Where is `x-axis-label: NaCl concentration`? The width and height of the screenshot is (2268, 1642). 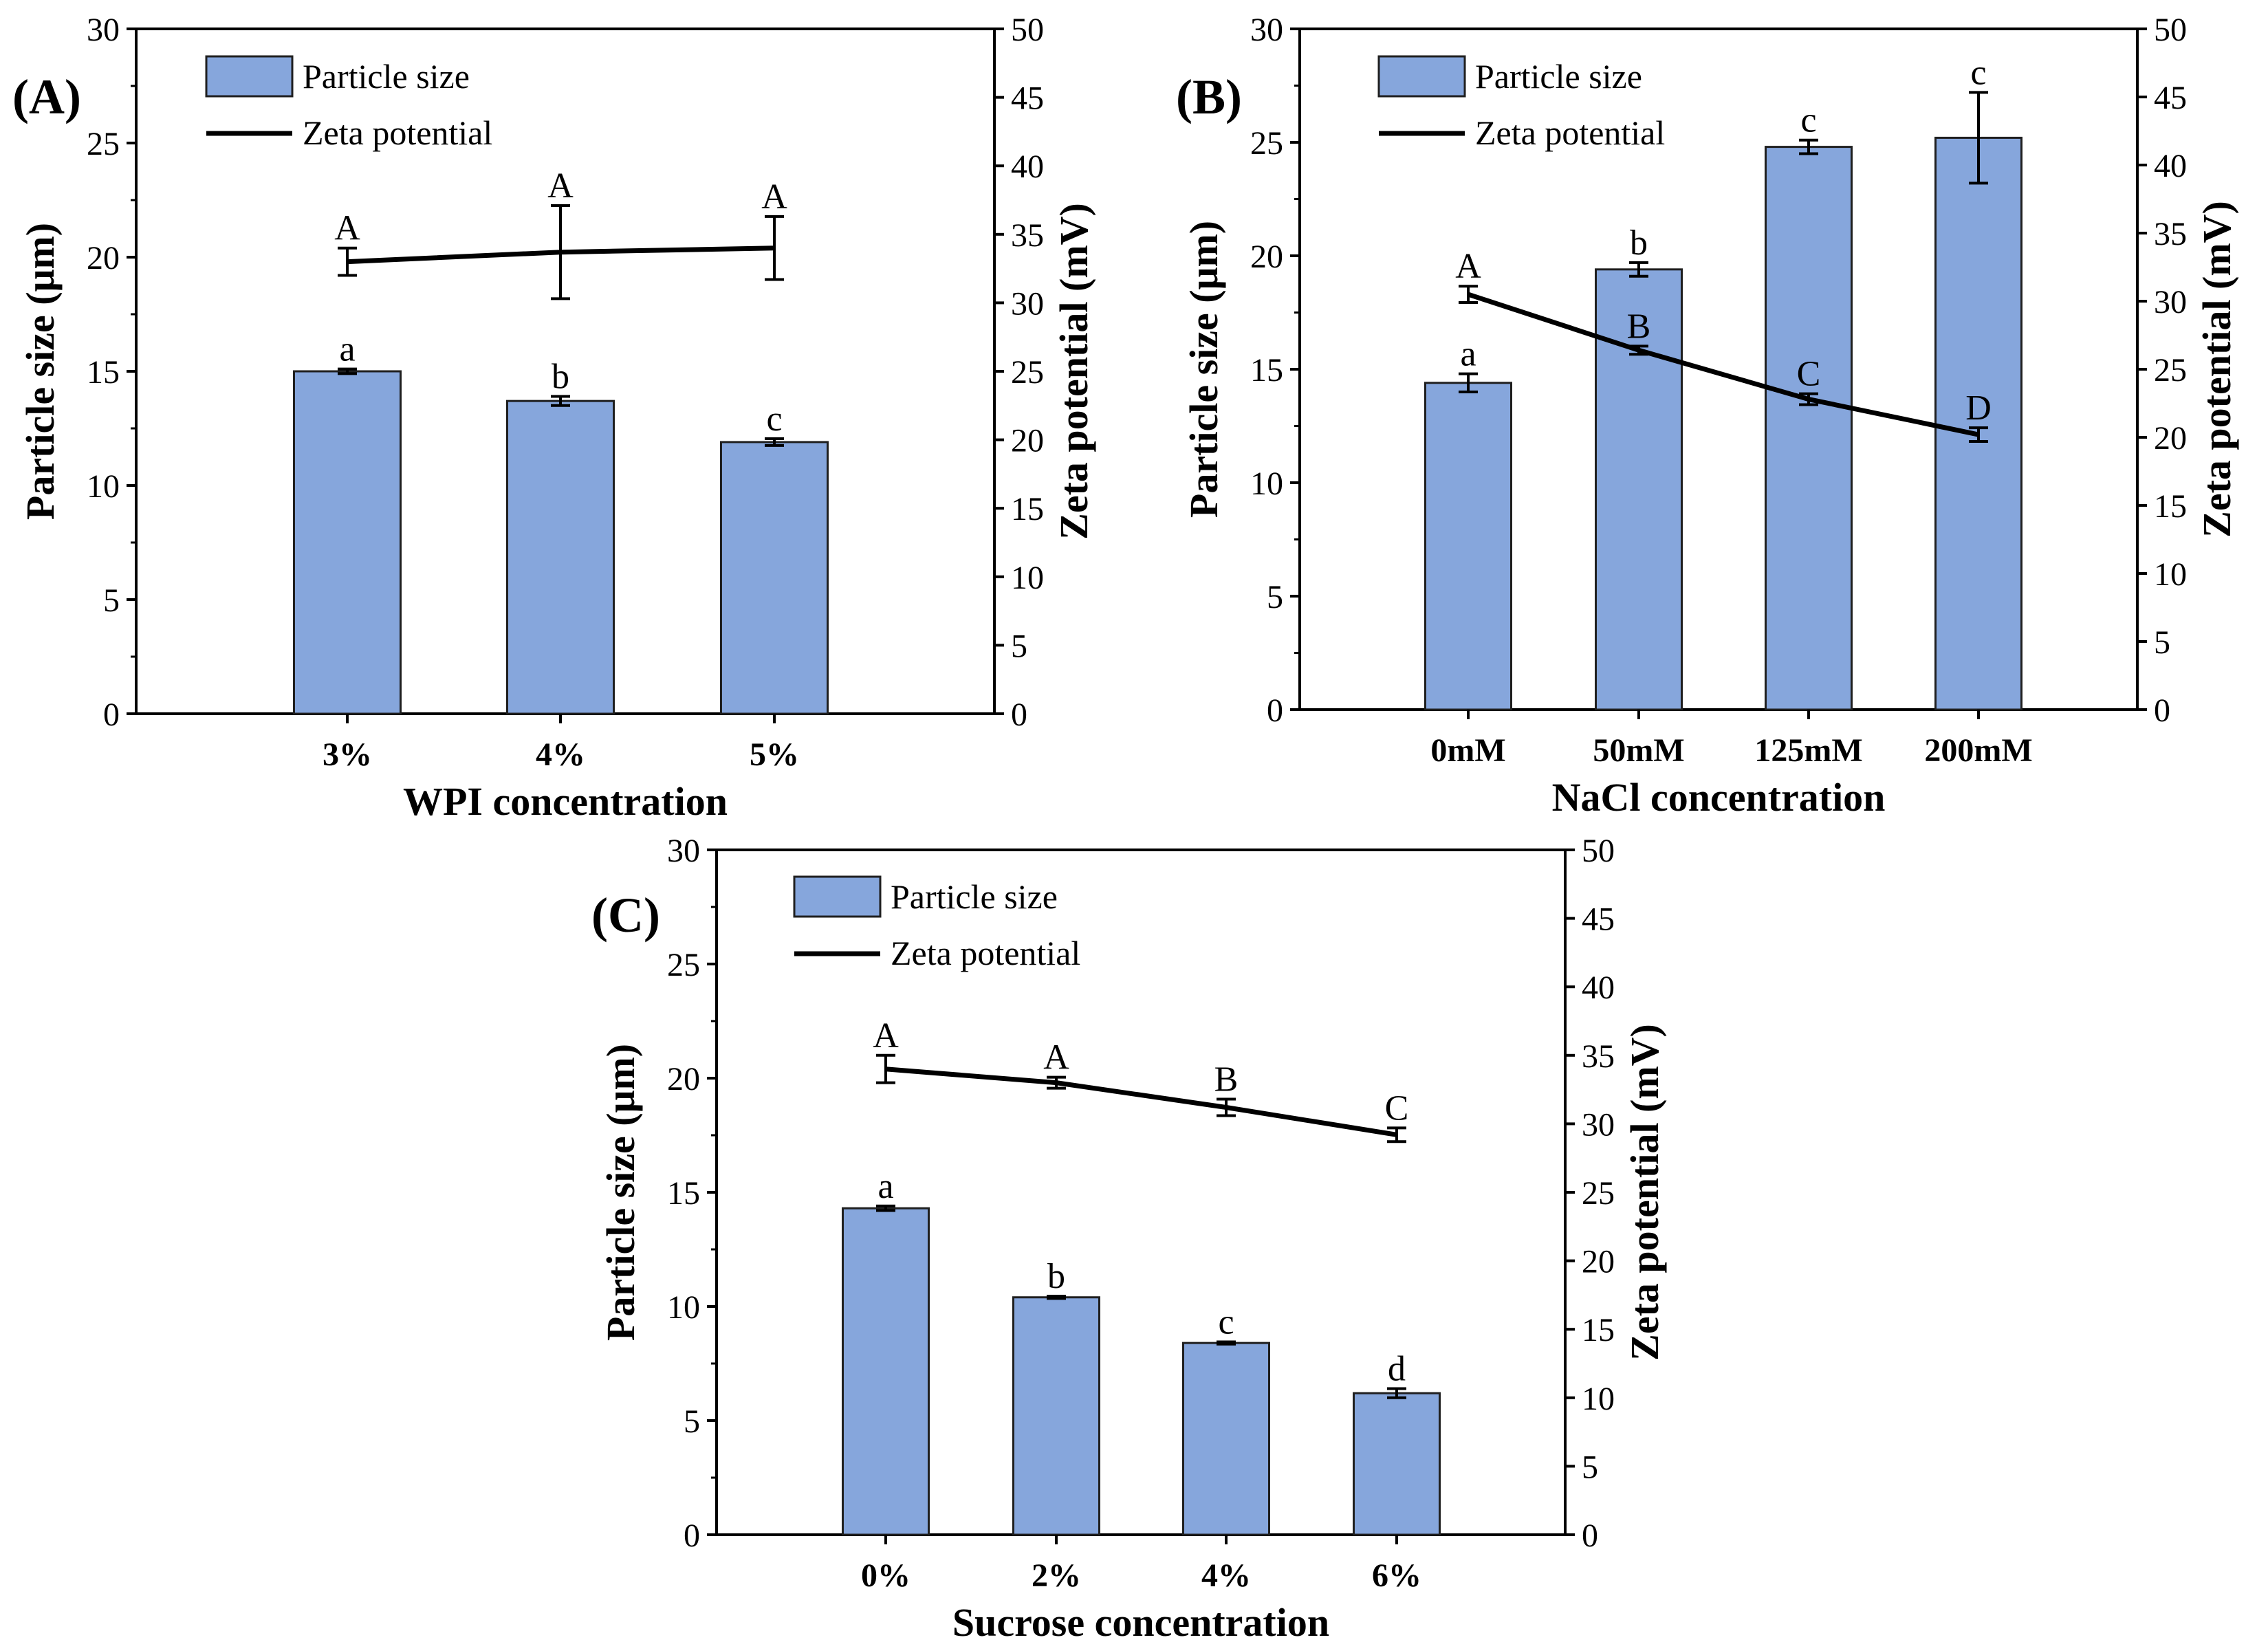
x-axis-label: NaCl concentration is located at coordinates (1719, 797).